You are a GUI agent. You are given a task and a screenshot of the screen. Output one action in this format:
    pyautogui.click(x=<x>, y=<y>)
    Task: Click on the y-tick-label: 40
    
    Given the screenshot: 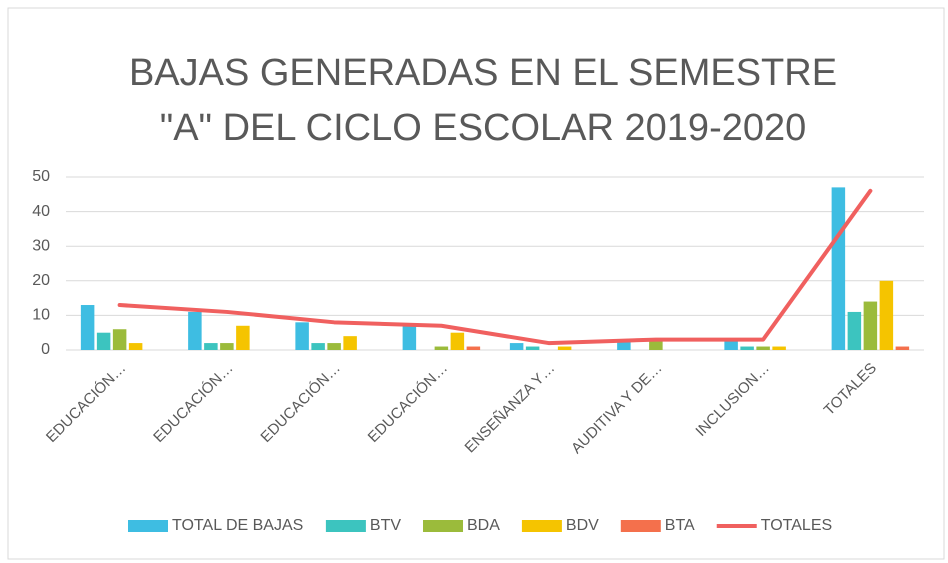 What is the action you would take?
    pyautogui.click(x=41, y=211)
    